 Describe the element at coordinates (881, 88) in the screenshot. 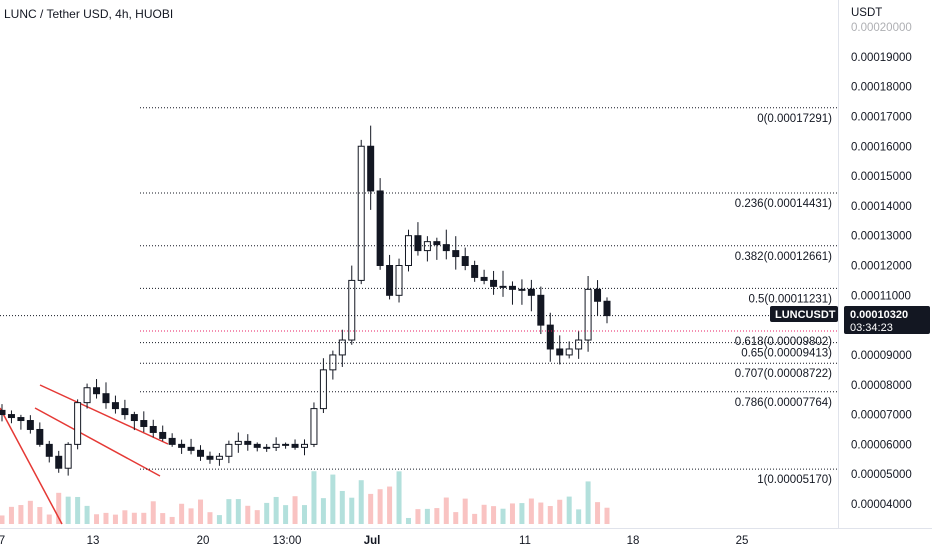

I see `y-tick-label: 0.00018000` at that location.